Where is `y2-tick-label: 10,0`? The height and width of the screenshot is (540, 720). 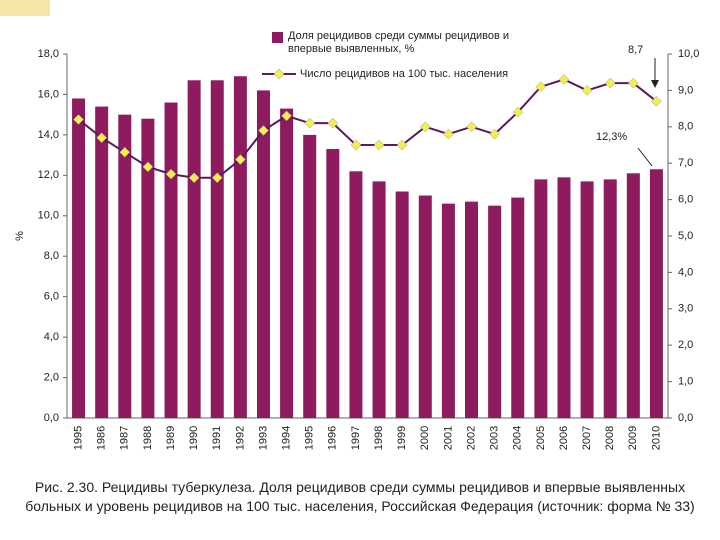 y2-tick-label: 10,0 is located at coordinates (688, 54).